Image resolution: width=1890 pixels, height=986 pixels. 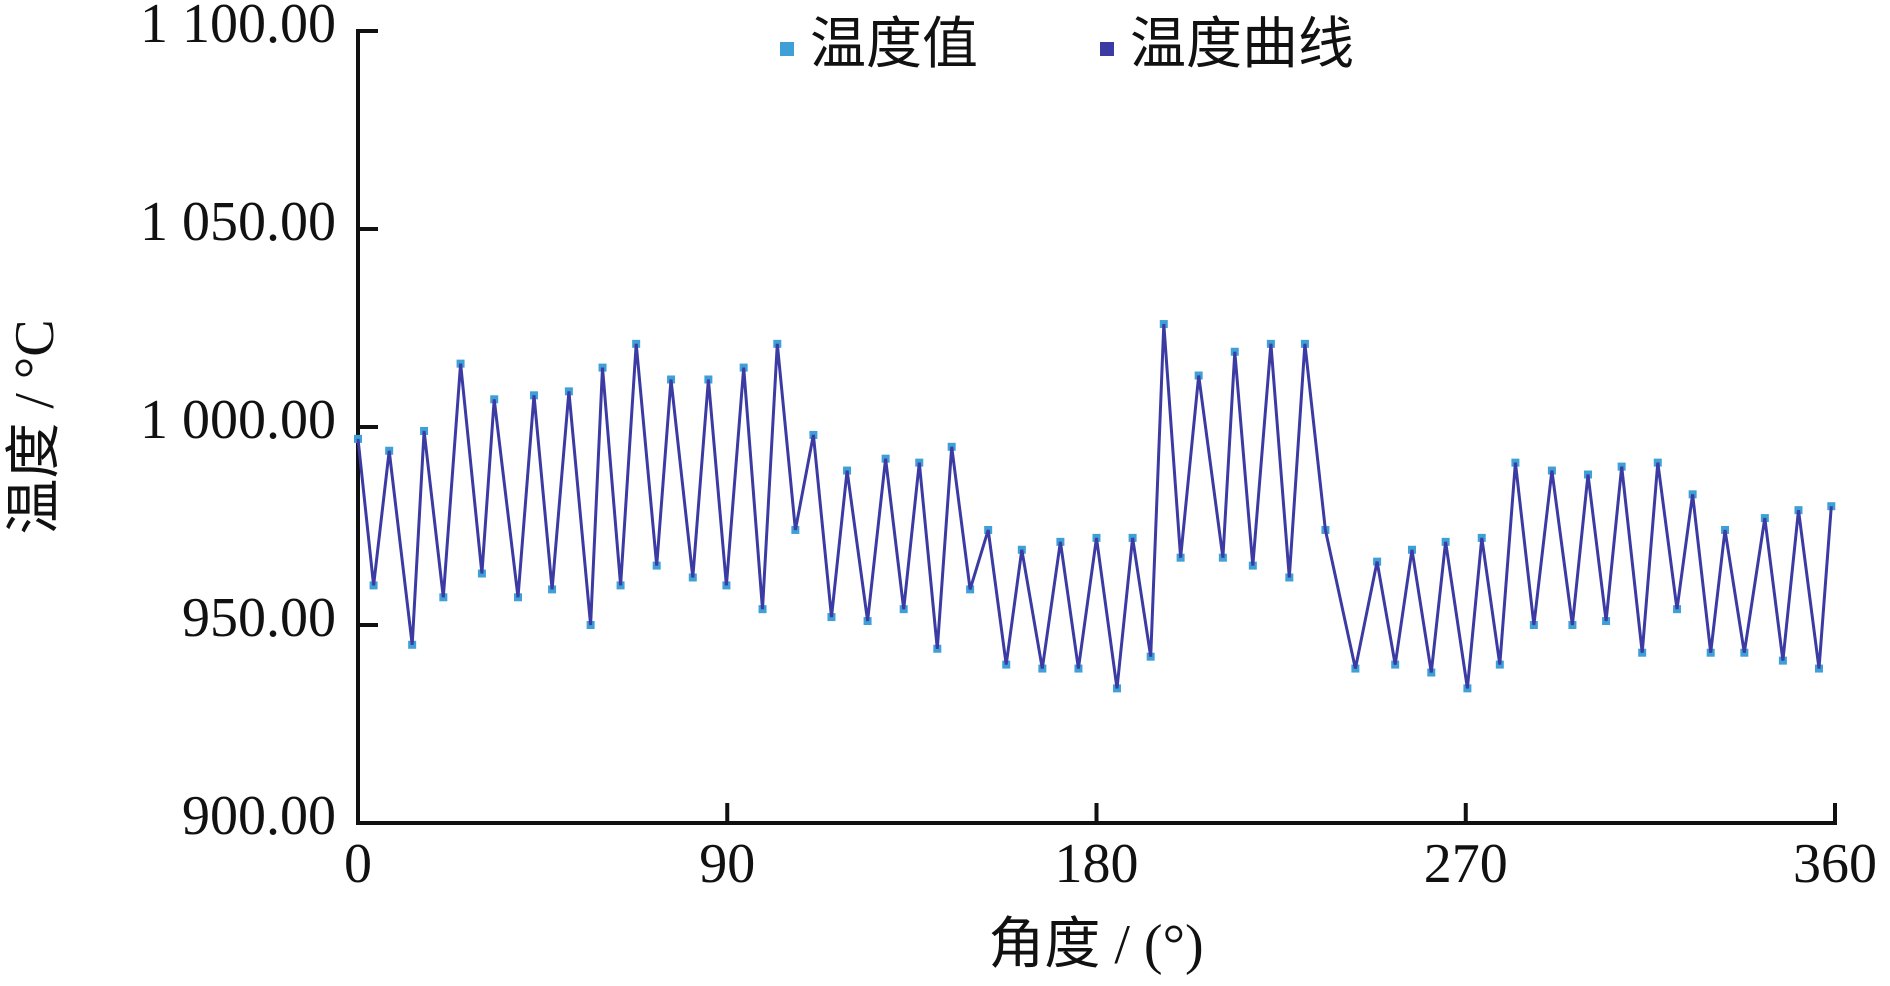 I want to click on x-tick-label: 90, so click(x=727, y=864).